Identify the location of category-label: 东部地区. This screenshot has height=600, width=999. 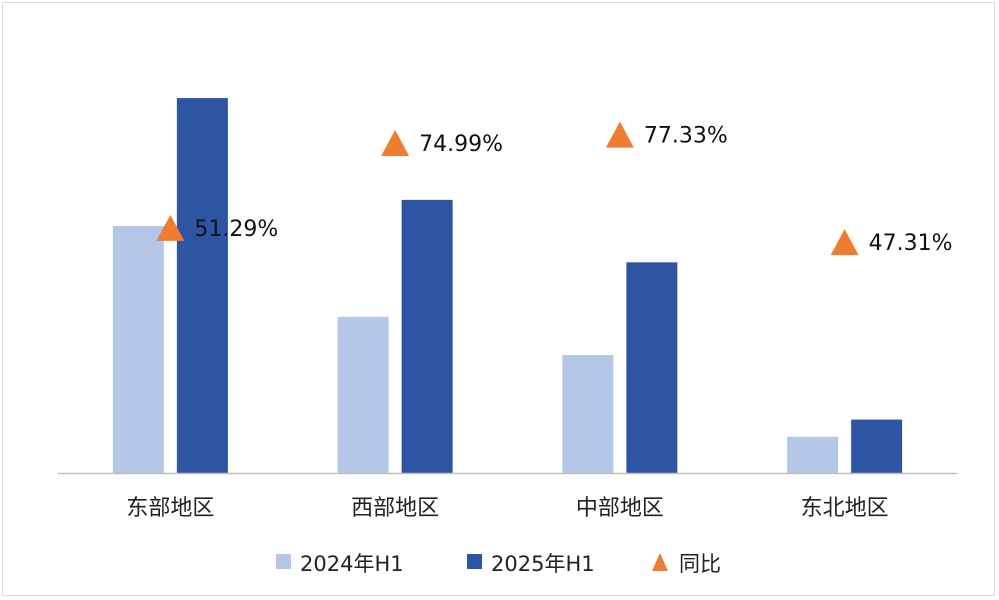
(170, 508).